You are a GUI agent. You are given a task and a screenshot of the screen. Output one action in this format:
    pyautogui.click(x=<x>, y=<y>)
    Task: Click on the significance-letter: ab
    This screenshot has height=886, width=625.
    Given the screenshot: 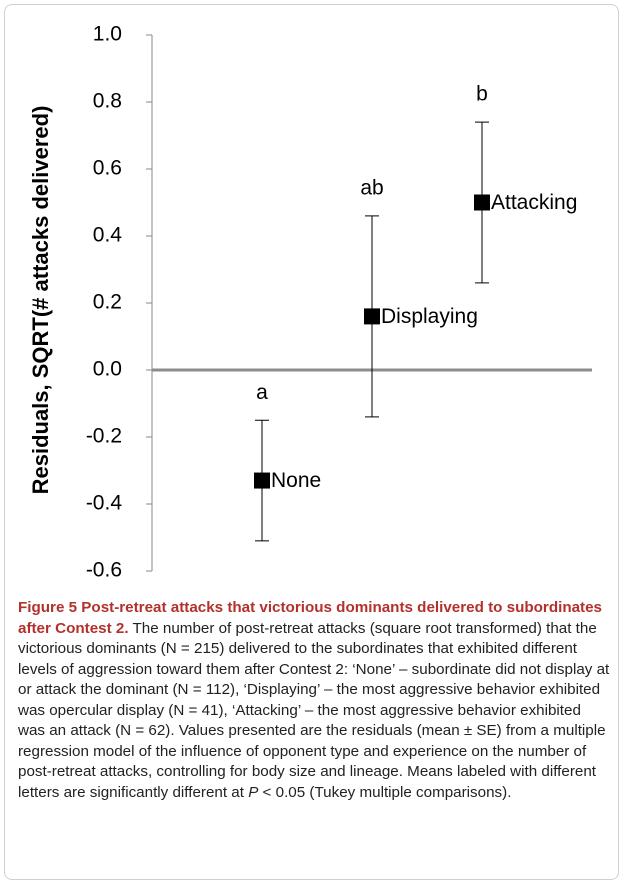 What is the action you would take?
    pyautogui.click(x=371, y=187)
    